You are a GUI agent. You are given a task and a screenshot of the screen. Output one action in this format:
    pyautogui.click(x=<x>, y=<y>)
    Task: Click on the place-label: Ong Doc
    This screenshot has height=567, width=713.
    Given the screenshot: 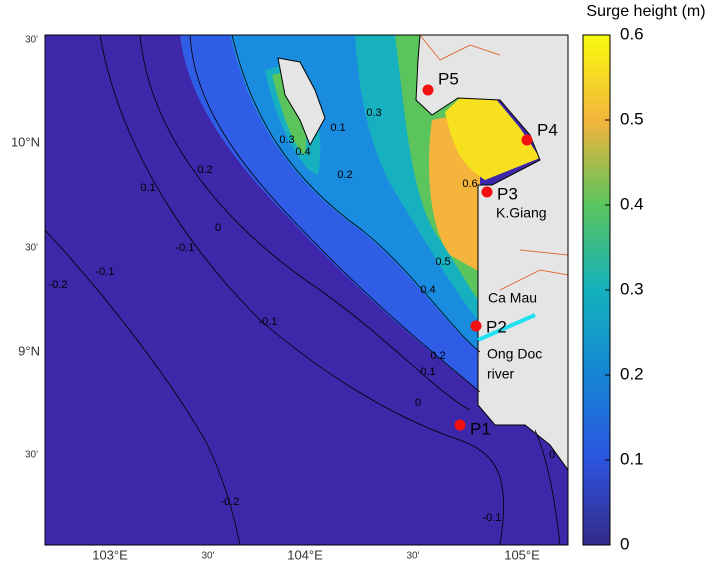 What is the action you would take?
    pyautogui.click(x=514, y=354)
    